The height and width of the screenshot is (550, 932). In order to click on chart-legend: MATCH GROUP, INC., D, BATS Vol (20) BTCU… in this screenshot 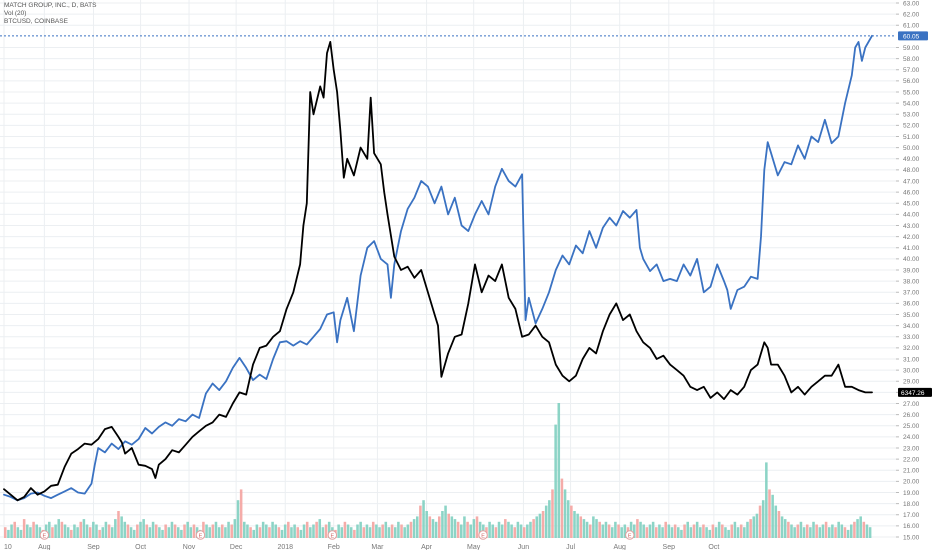, I will do `click(50, 14)`.